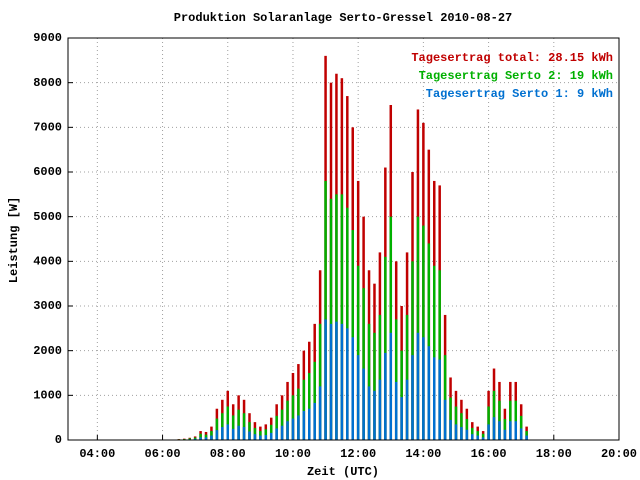  I want to click on x-axis-label: Zeit (UTC), so click(343, 472).